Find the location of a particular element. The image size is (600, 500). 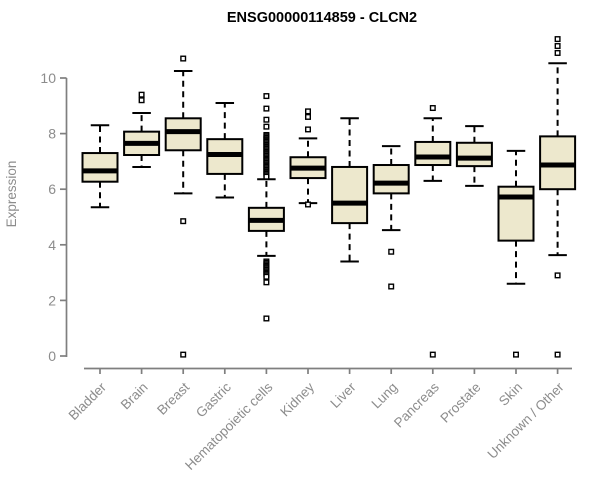

x-category-label: Breast is located at coordinates (173, 398).